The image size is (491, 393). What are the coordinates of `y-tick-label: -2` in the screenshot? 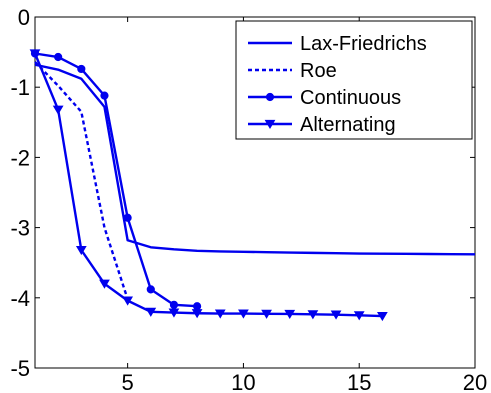 It's located at (20, 157).